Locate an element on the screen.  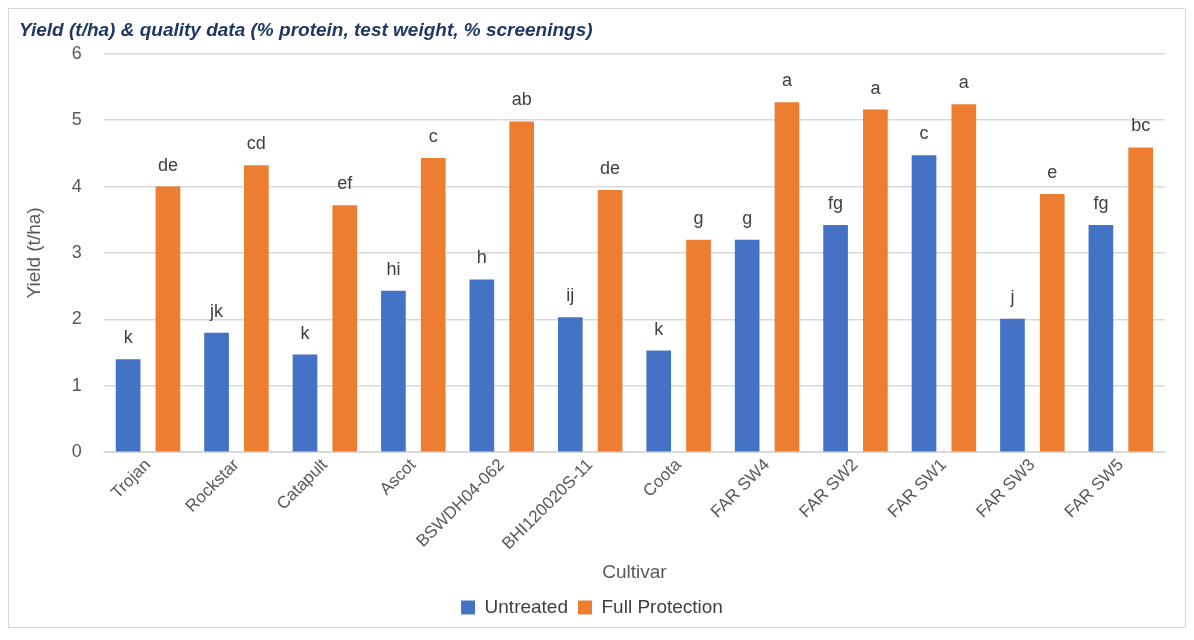
data-label: ef is located at coordinates (345, 183).